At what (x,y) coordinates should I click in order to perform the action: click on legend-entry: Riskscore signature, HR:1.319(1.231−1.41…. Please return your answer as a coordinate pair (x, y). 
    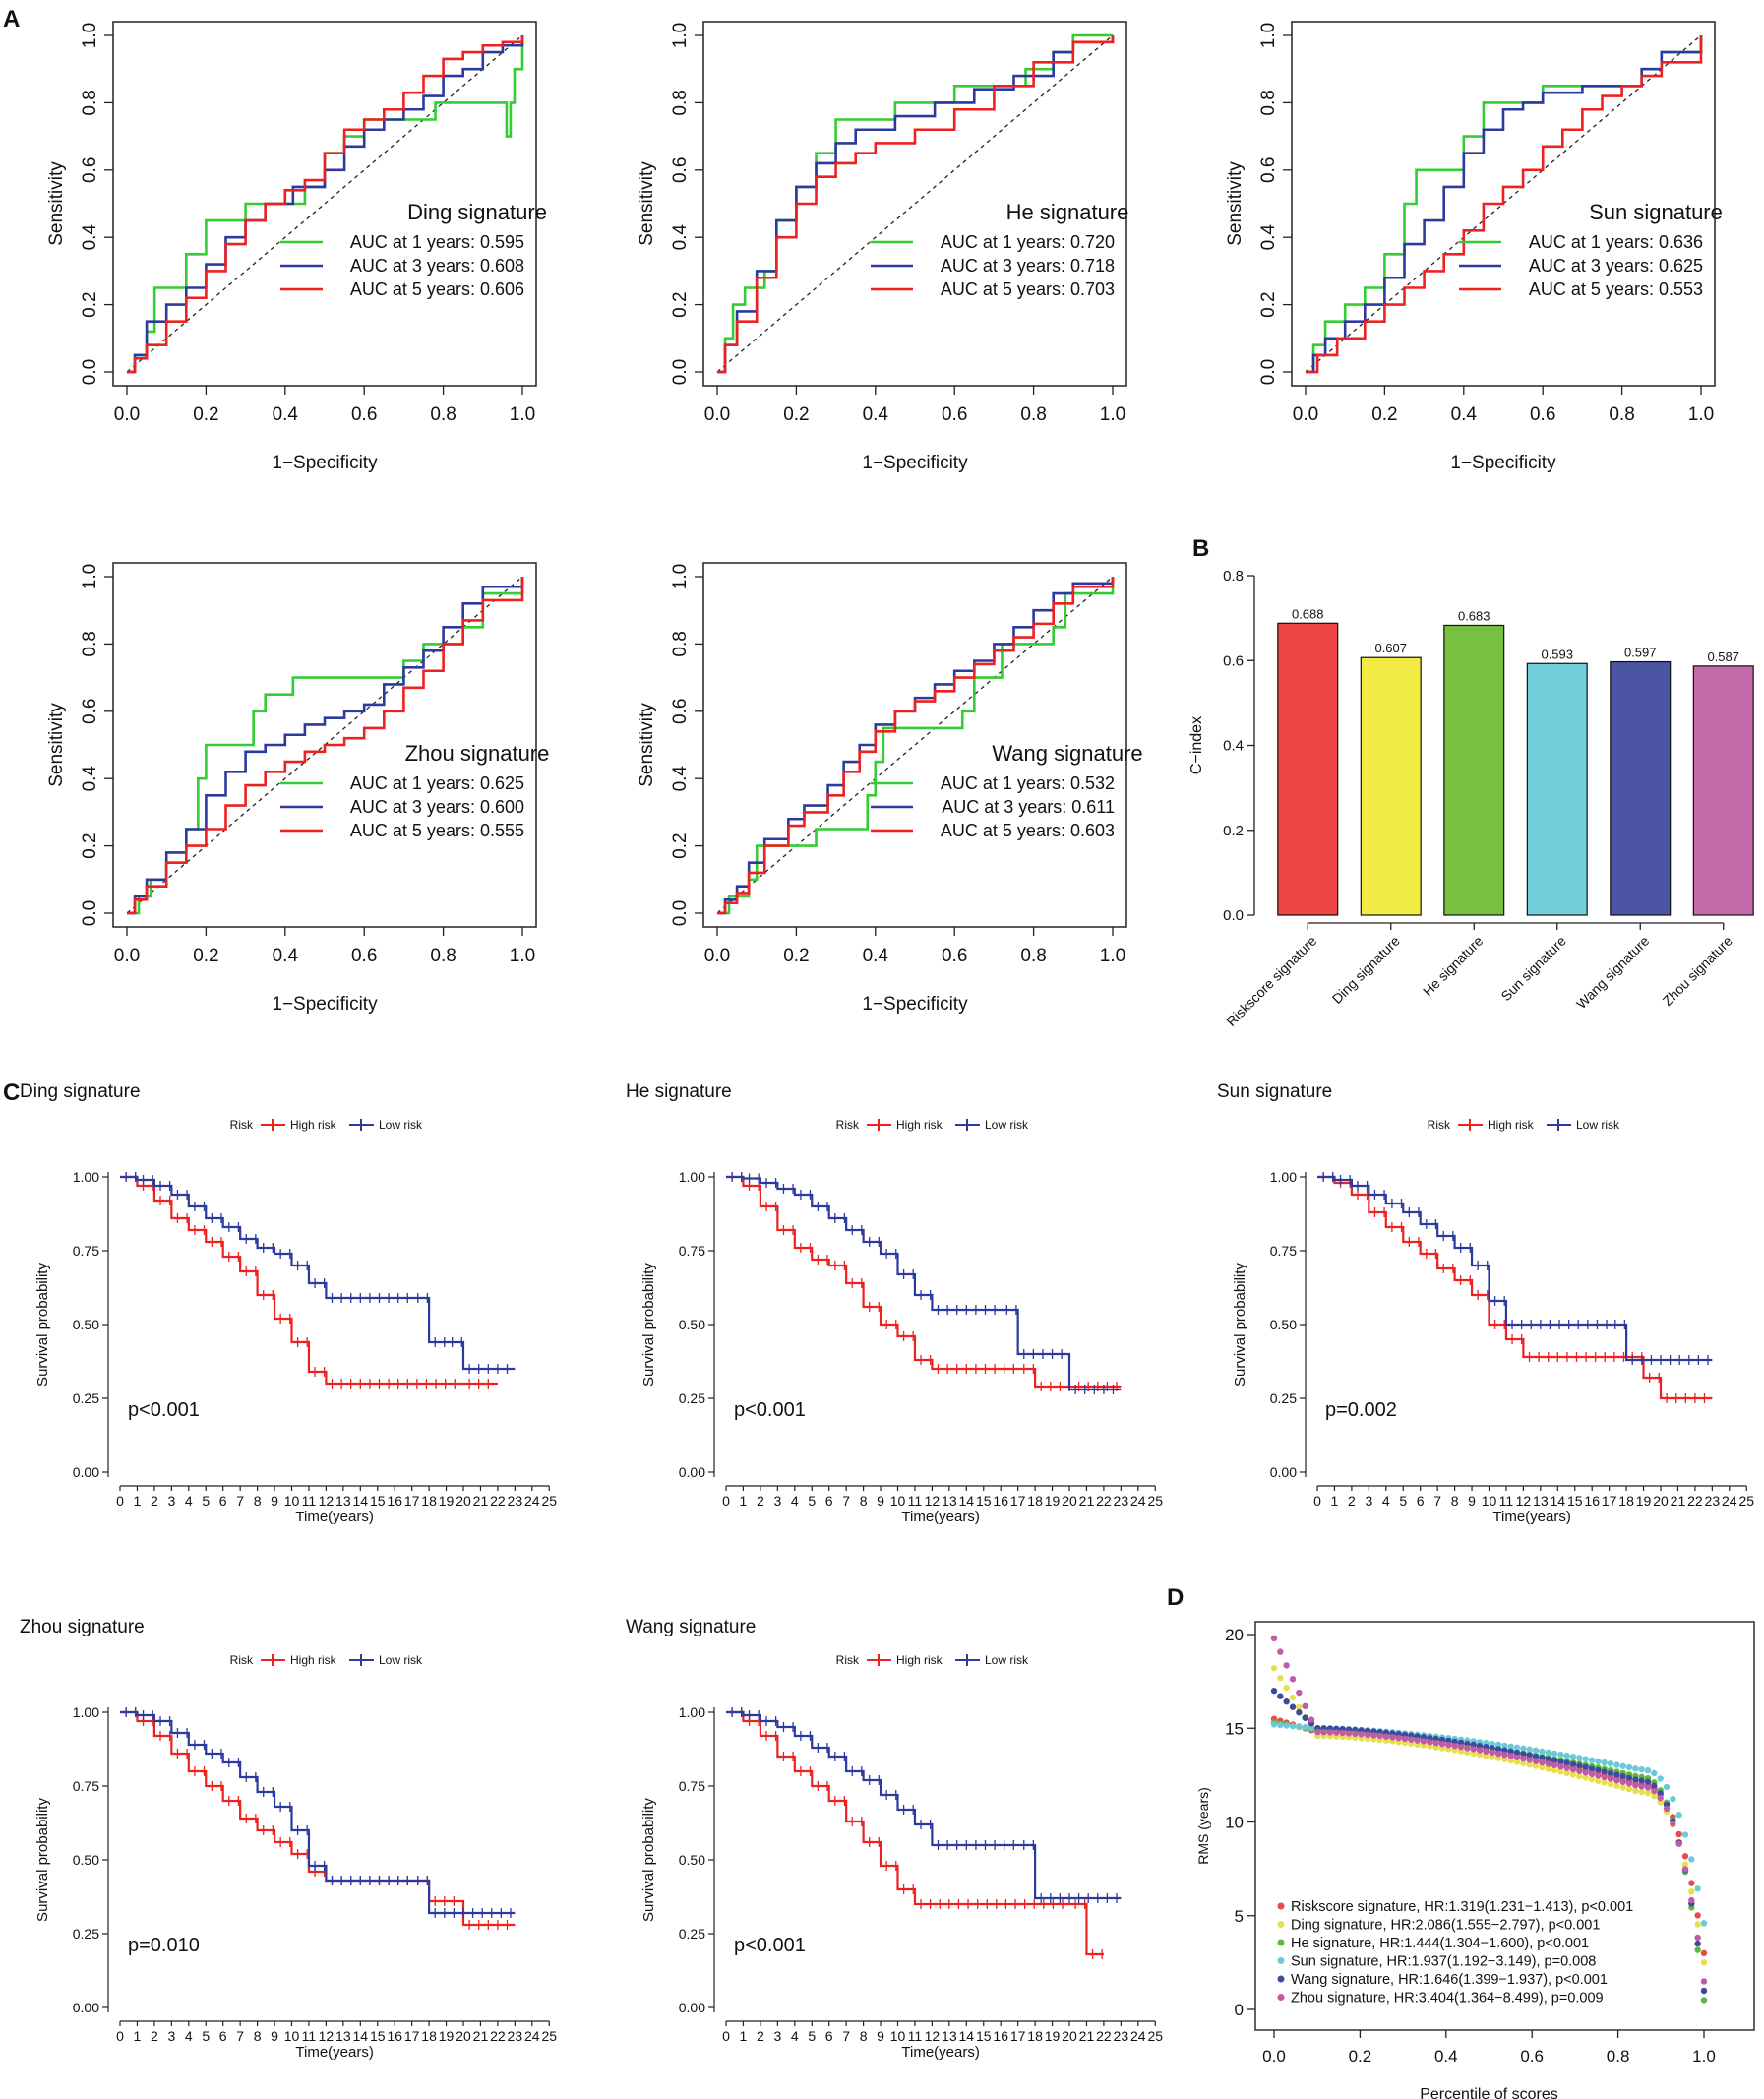
    Looking at the image, I should click on (1462, 1907).